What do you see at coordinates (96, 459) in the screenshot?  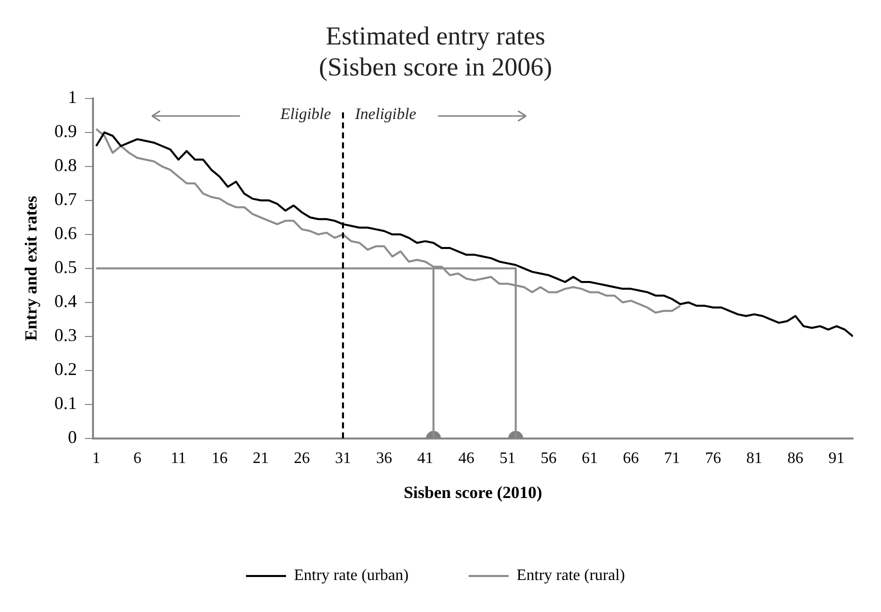 I see `x-tick-label: 1` at bounding box center [96, 459].